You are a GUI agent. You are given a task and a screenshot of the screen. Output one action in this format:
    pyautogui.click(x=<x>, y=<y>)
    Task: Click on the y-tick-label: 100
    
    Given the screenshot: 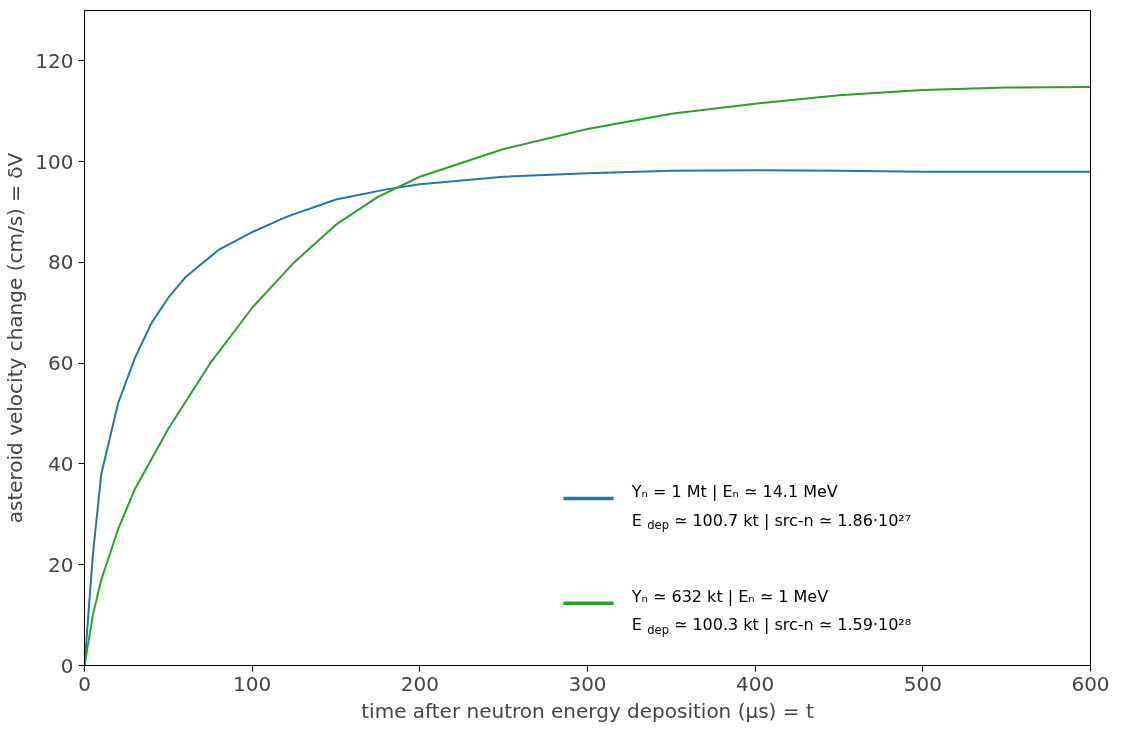 What is the action you would take?
    pyautogui.click(x=54, y=161)
    